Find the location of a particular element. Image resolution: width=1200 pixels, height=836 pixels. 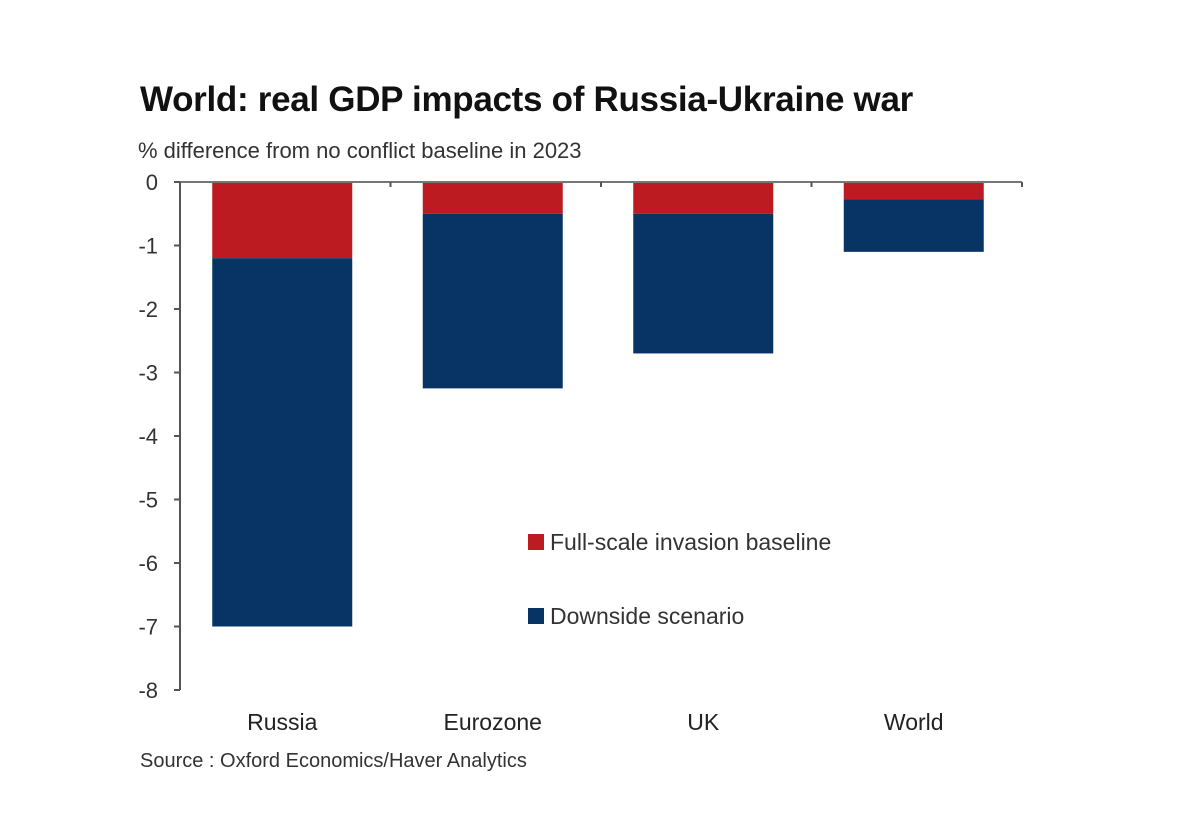

legend-label-baseline: Full-scale invasion baseline is located at coordinates (690, 542).